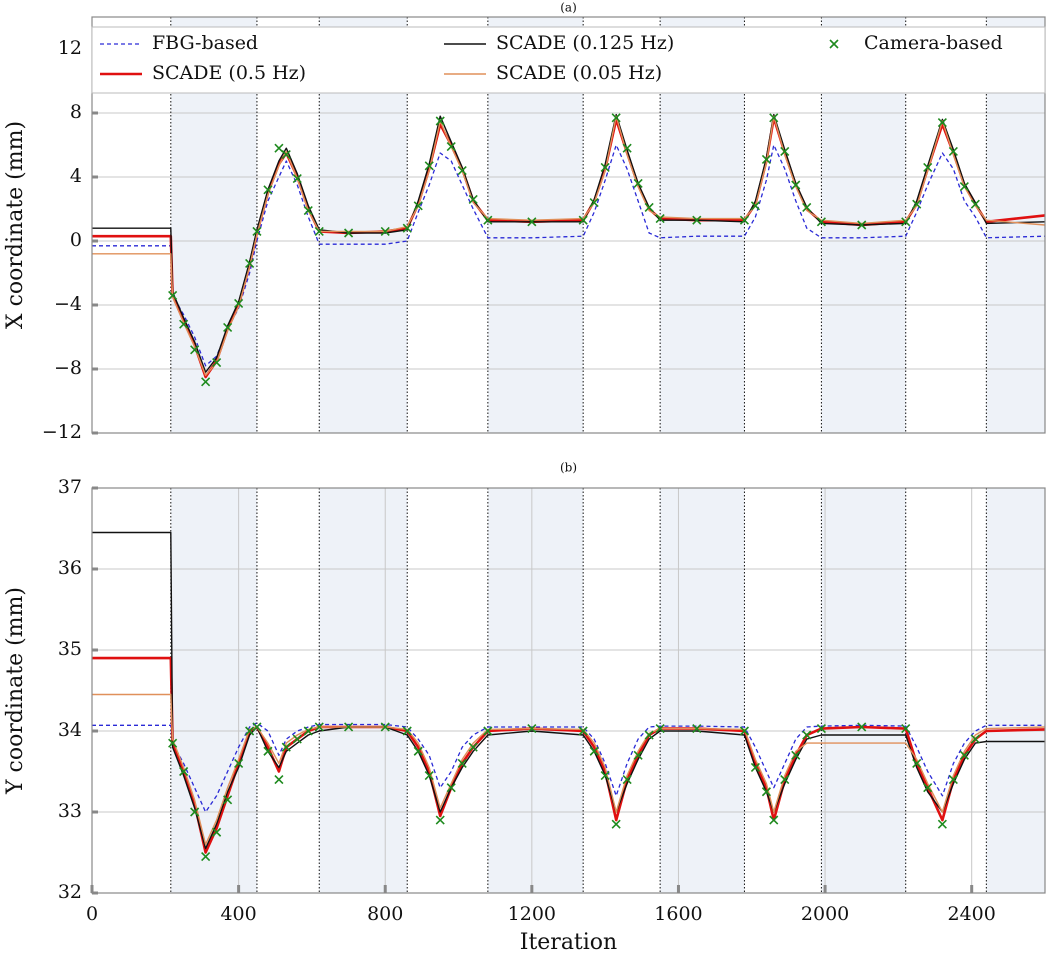  What do you see at coordinates (92, 914) in the screenshot?
I see `x-tick-label: 0` at bounding box center [92, 914].